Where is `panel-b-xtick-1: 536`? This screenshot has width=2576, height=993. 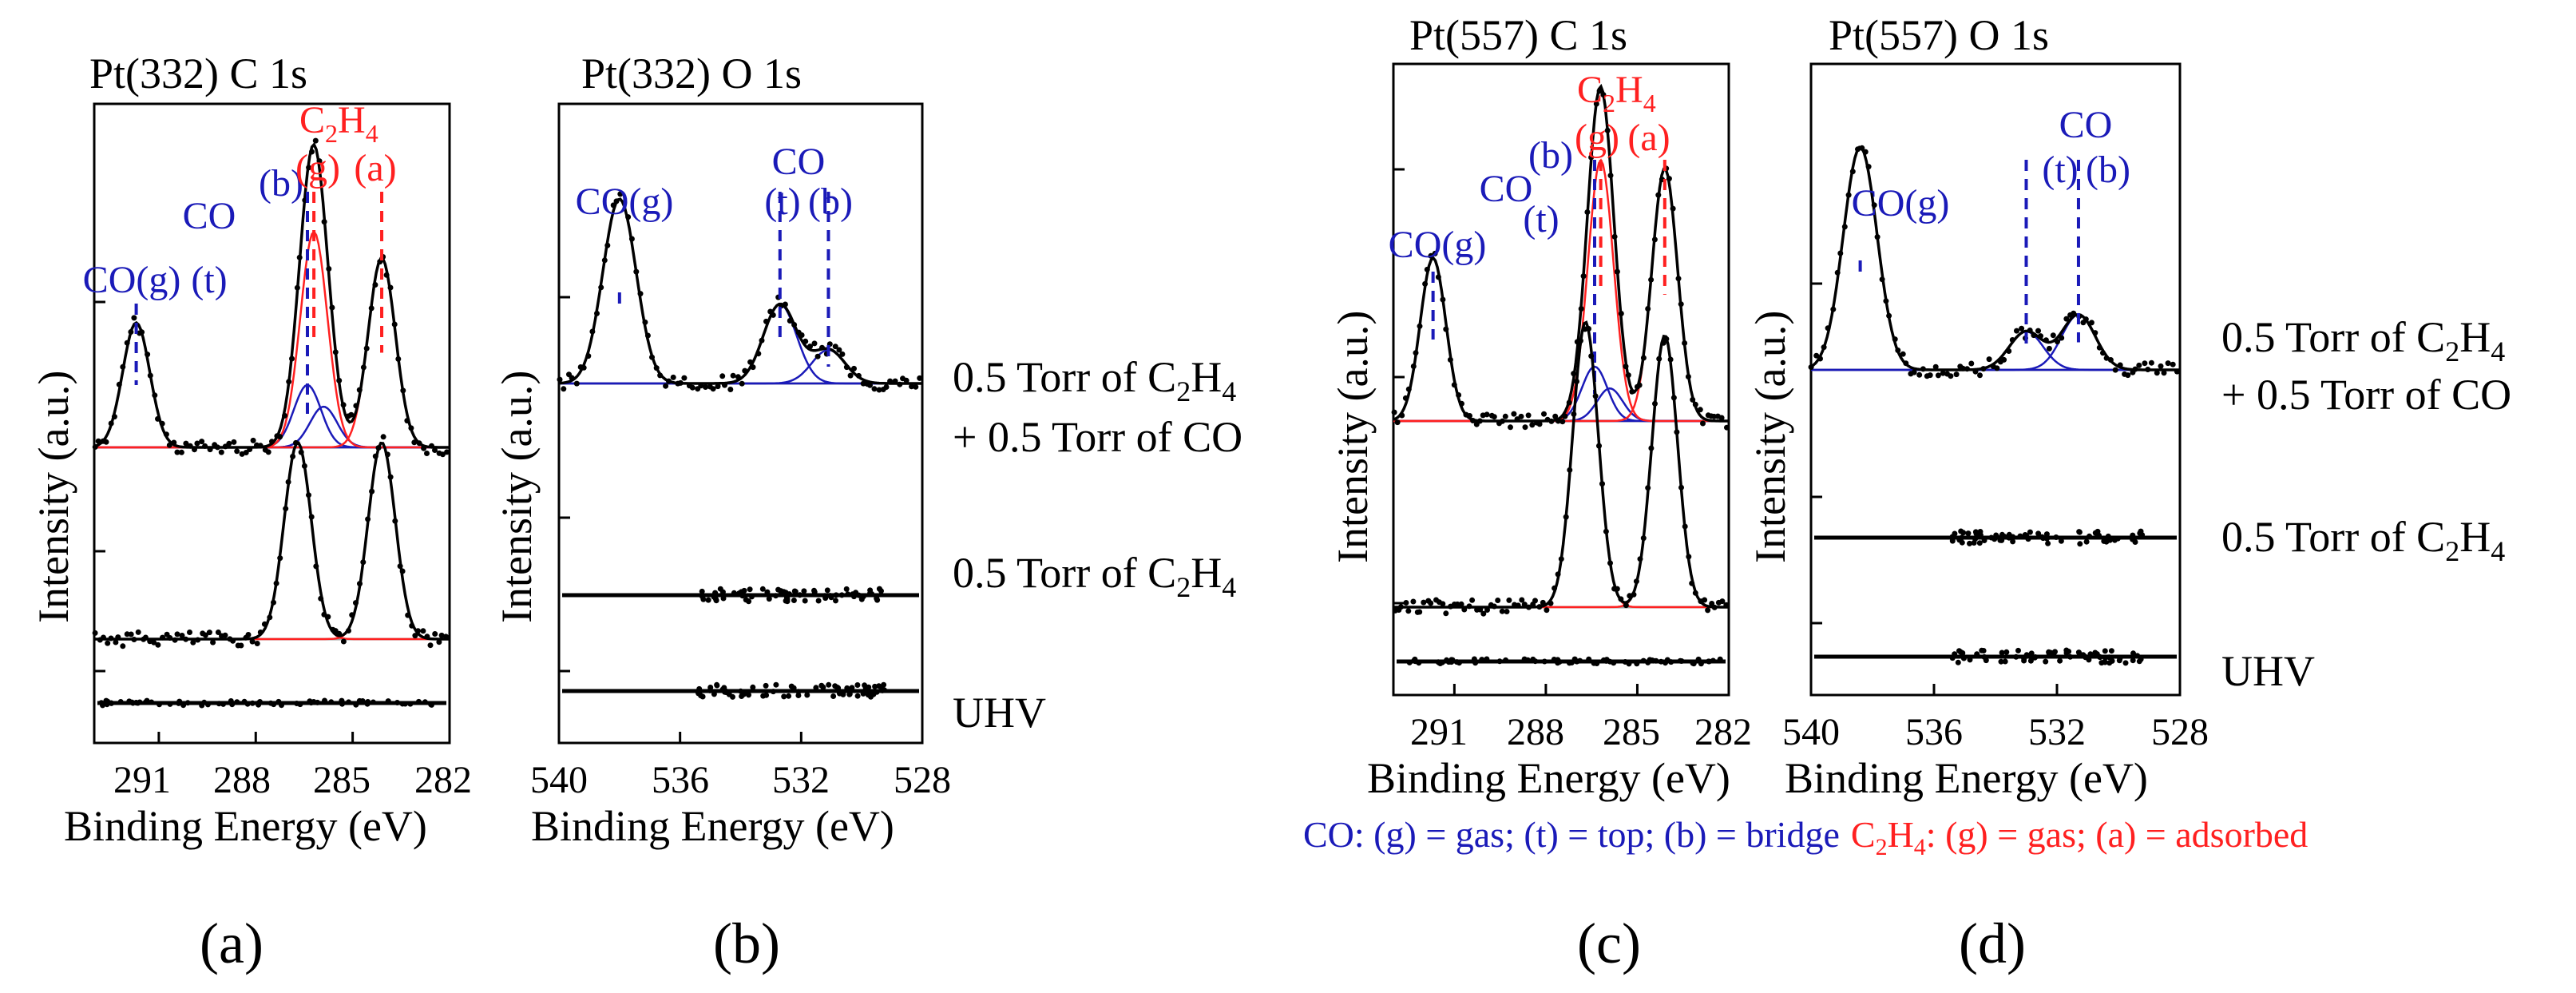 panel-b-xtick-1: 536 is located at coordinates (680, 780).